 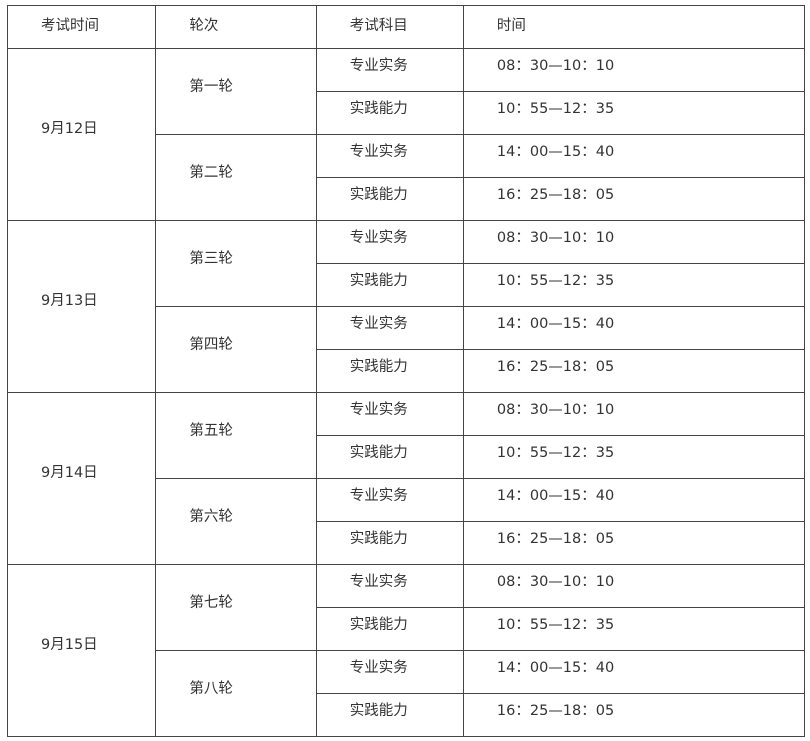 What do you see at coordinates (236, 349) in the screenshot?
I see `round-cell: 第四轮` at bounding box center [236, 349].